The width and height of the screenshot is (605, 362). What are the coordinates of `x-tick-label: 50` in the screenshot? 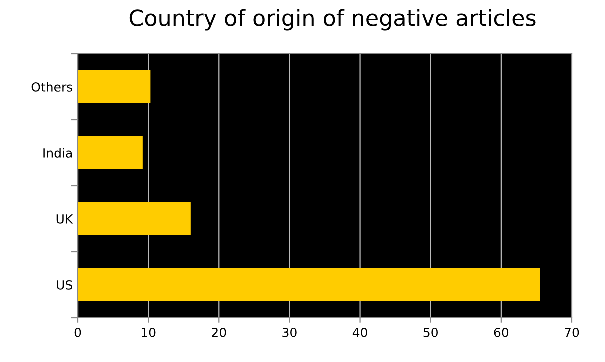 It's located at (431, 333).